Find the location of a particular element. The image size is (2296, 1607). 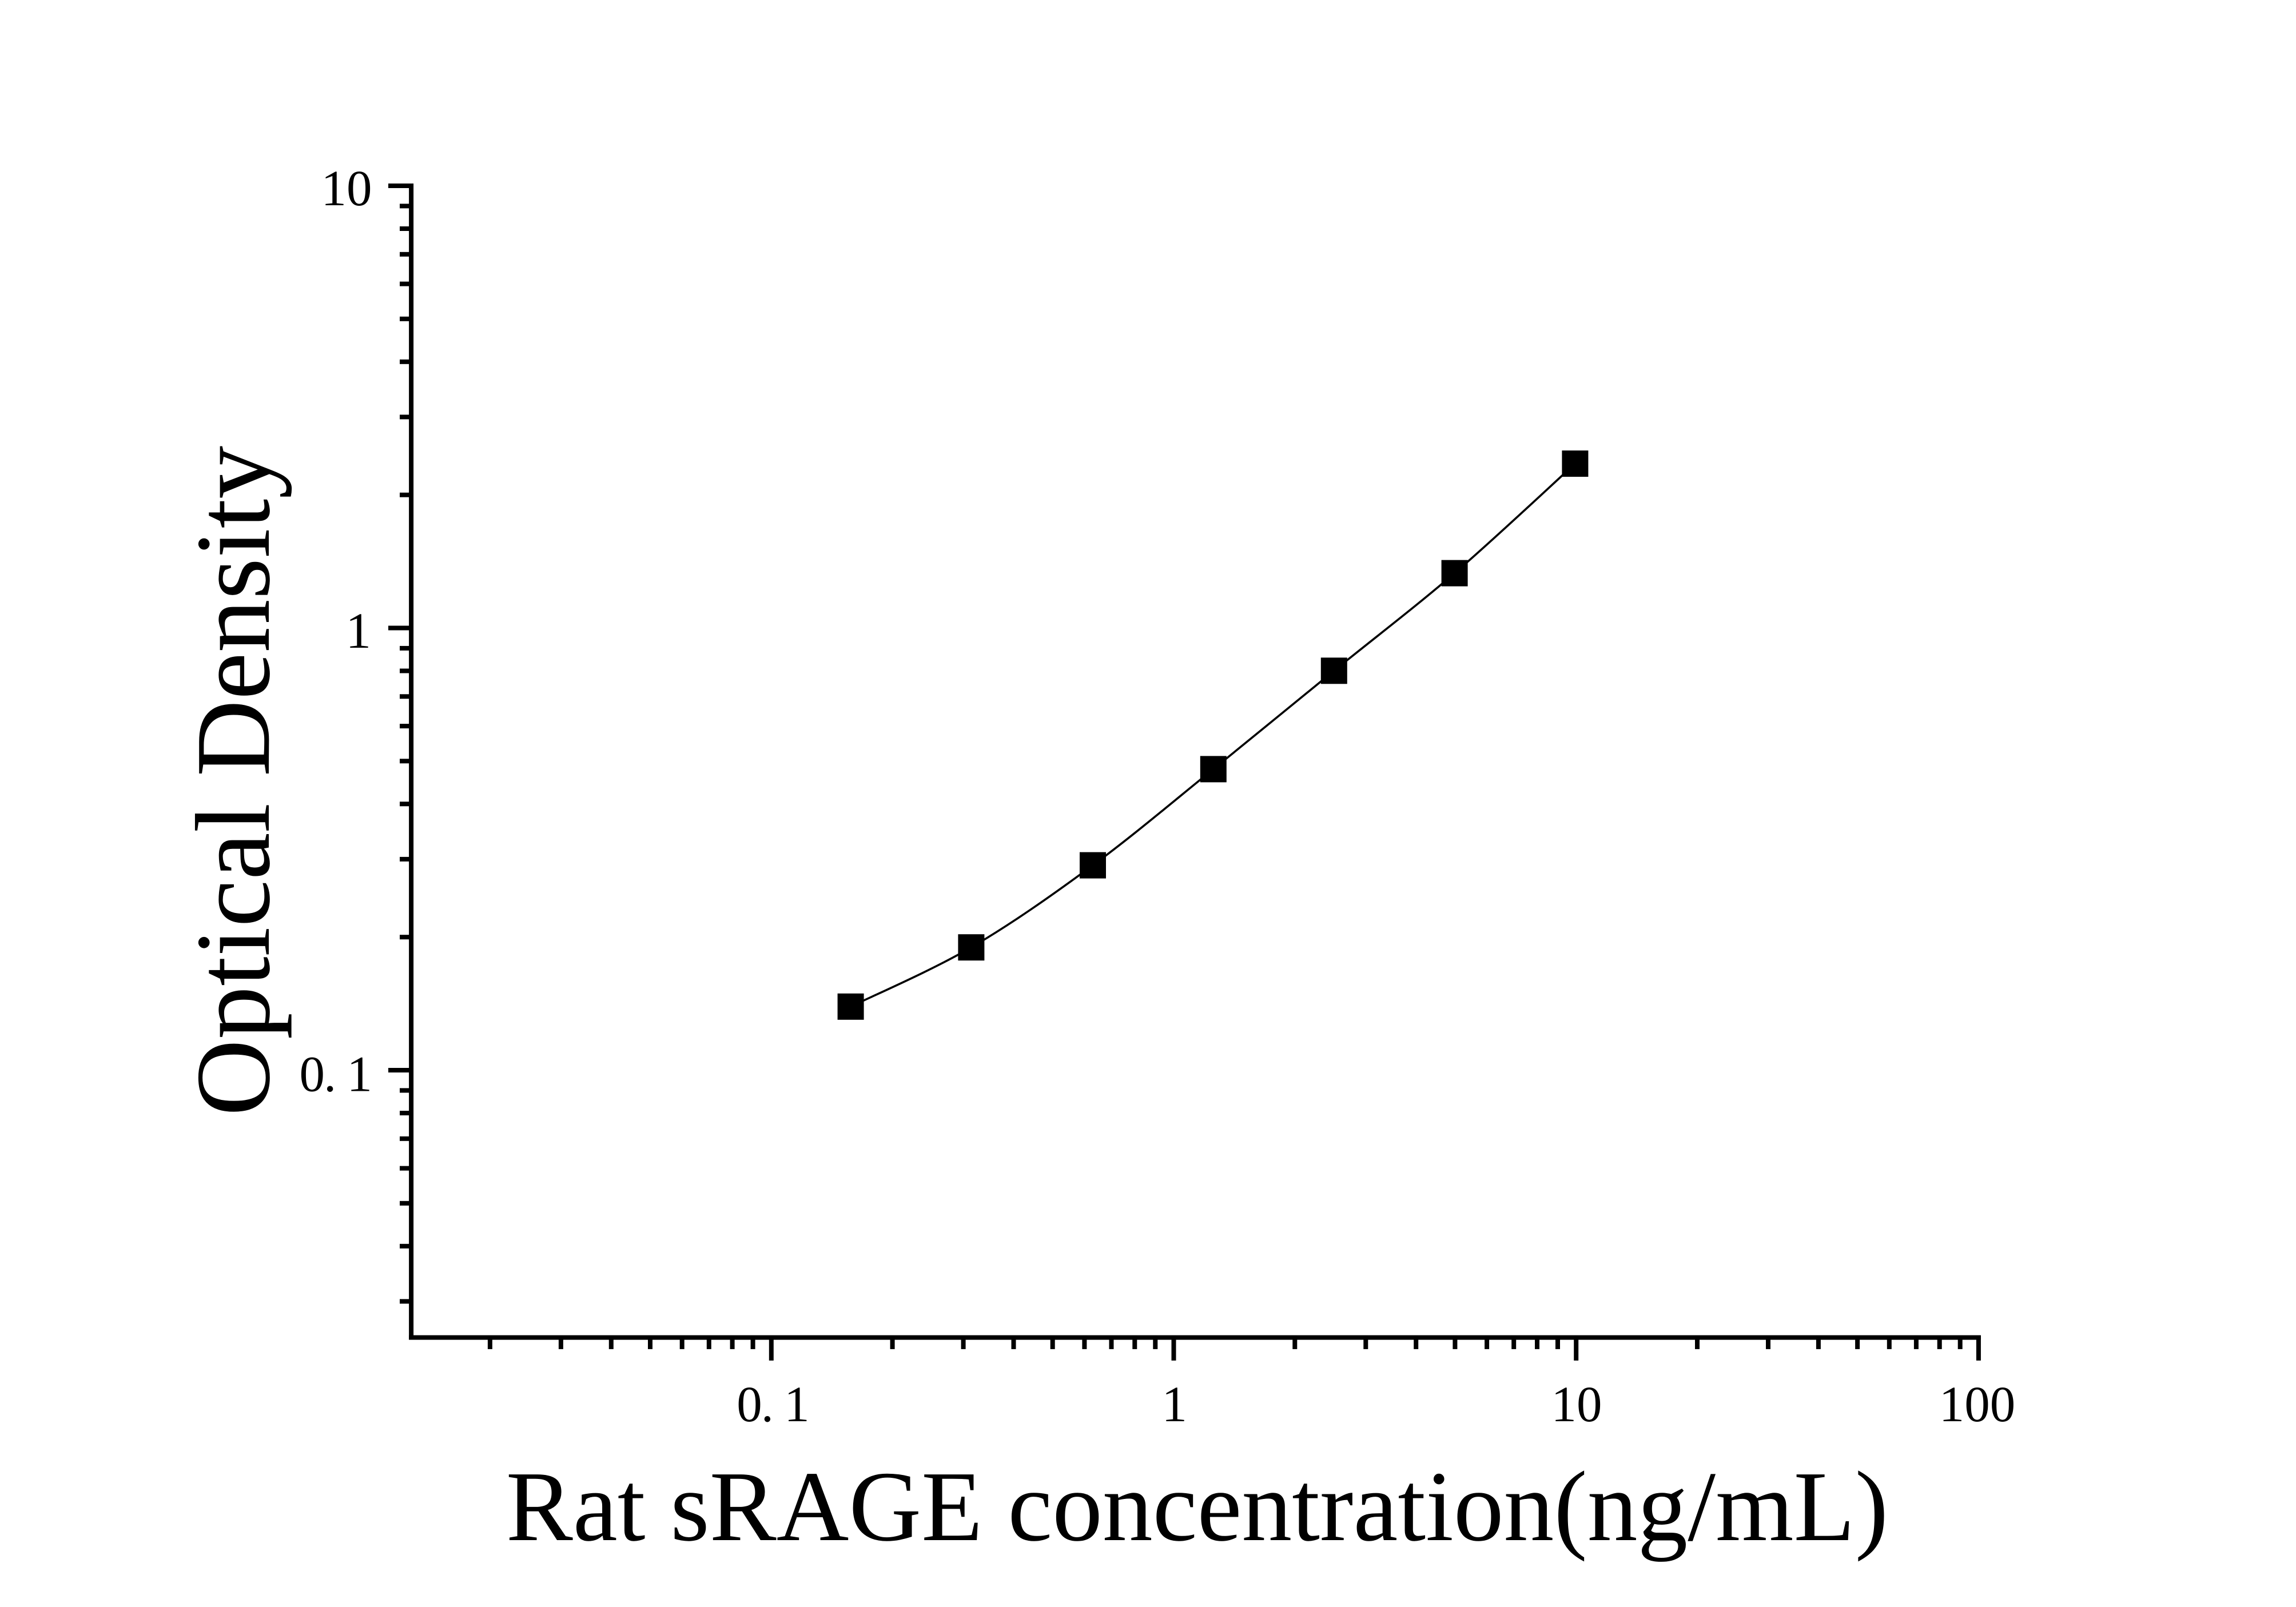

svg-text: 100 is located at coordinates (1978, 1405).